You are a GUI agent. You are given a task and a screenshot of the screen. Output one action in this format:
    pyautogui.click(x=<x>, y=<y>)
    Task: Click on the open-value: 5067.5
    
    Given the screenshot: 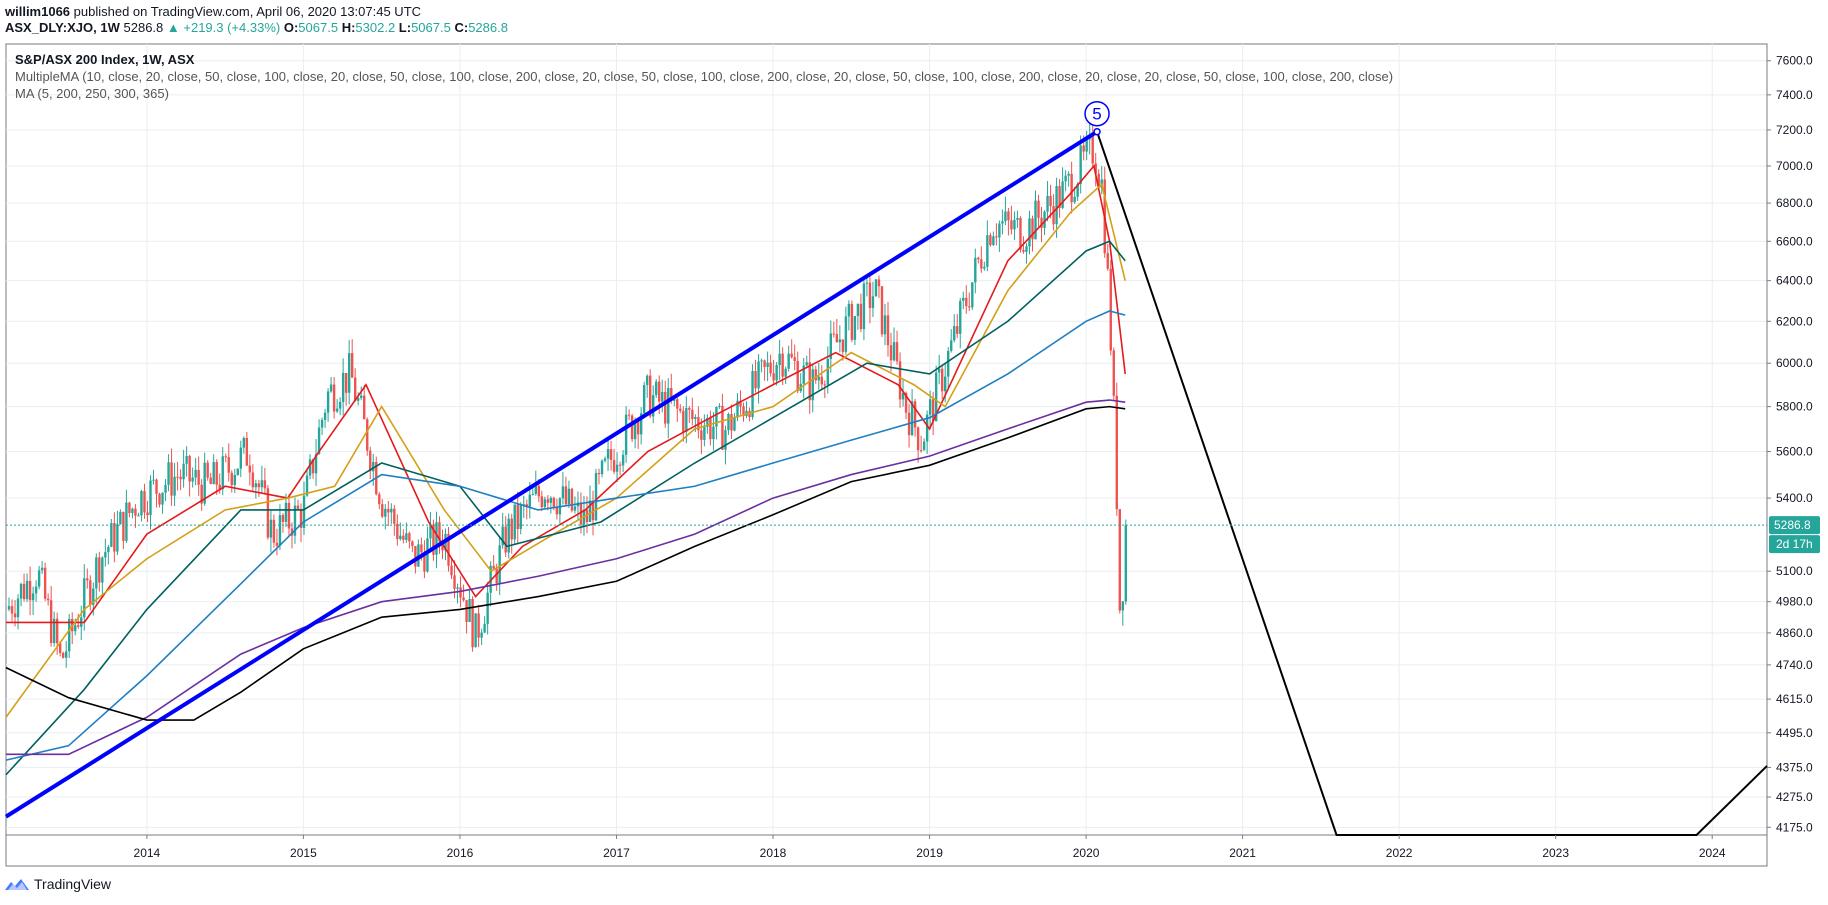 What is the action you would take?
    pyautogui.click(x=318, y=27)
    